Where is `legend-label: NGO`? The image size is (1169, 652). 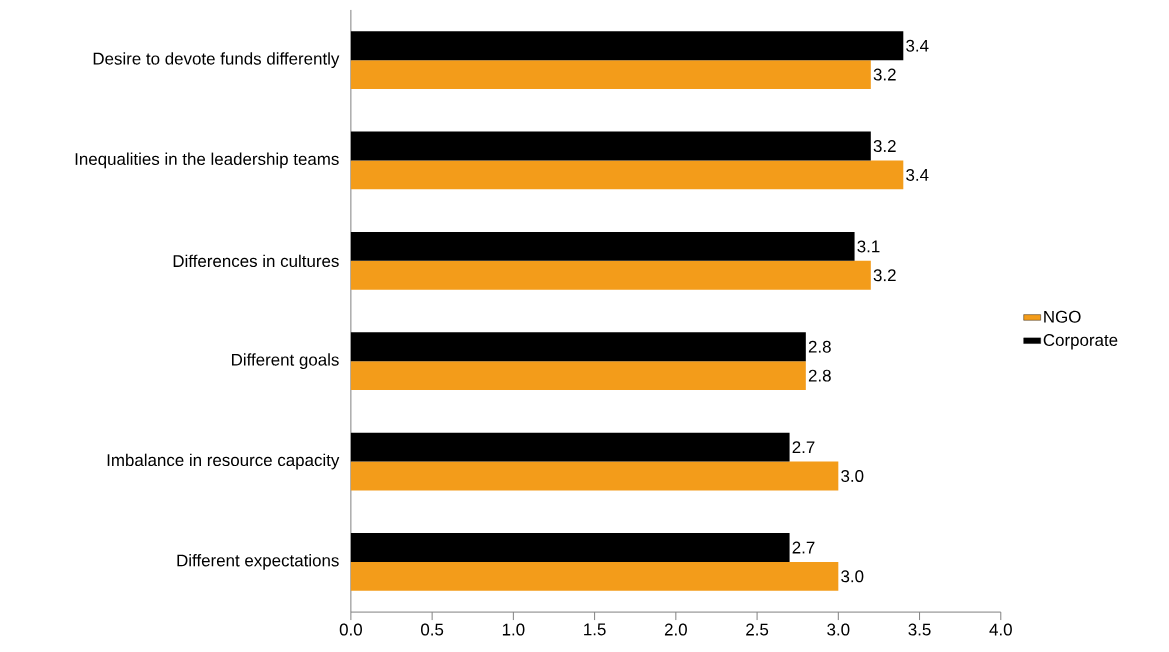 legend-label: NGO is located at coordinates (1062, 316).